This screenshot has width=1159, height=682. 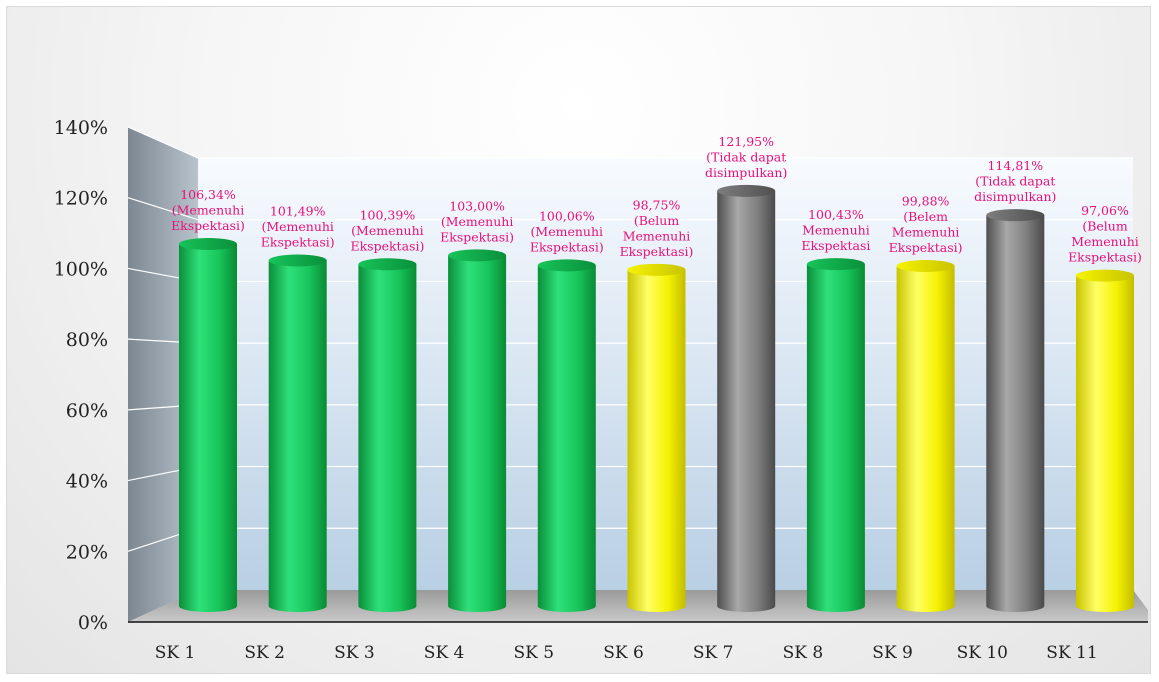 I want to click on y-tick-label: 120%, so click(x=81, y=199).